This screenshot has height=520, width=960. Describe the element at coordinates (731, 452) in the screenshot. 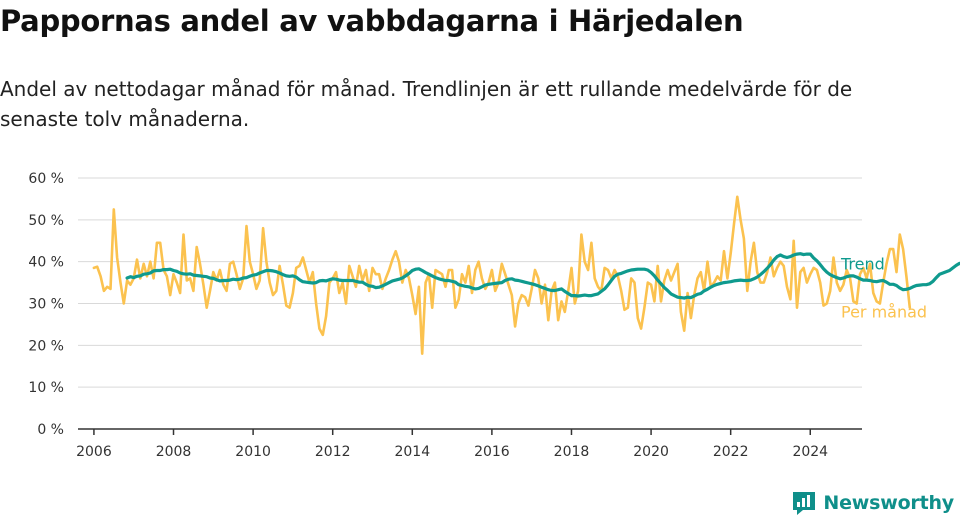

I see `x-tick-label: 2022` at that location.